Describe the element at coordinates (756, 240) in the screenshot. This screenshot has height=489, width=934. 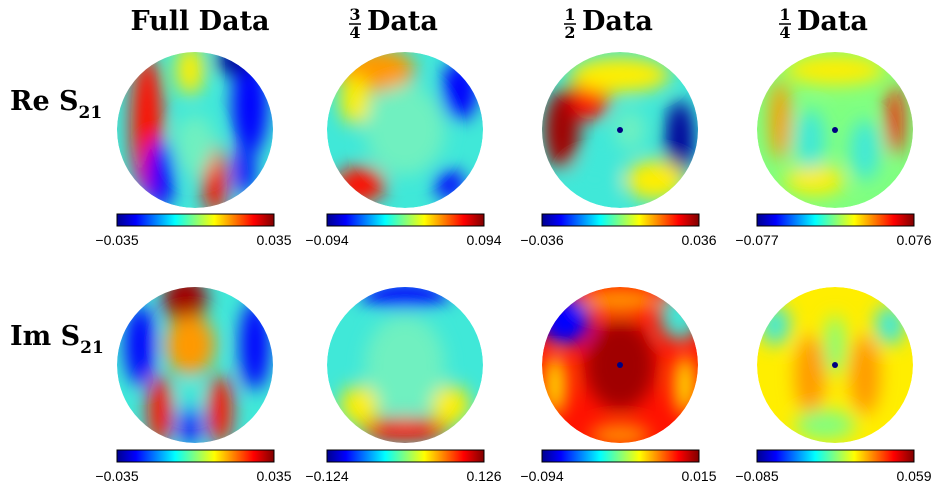
I see `colorbar-min: −0.077` at that location.